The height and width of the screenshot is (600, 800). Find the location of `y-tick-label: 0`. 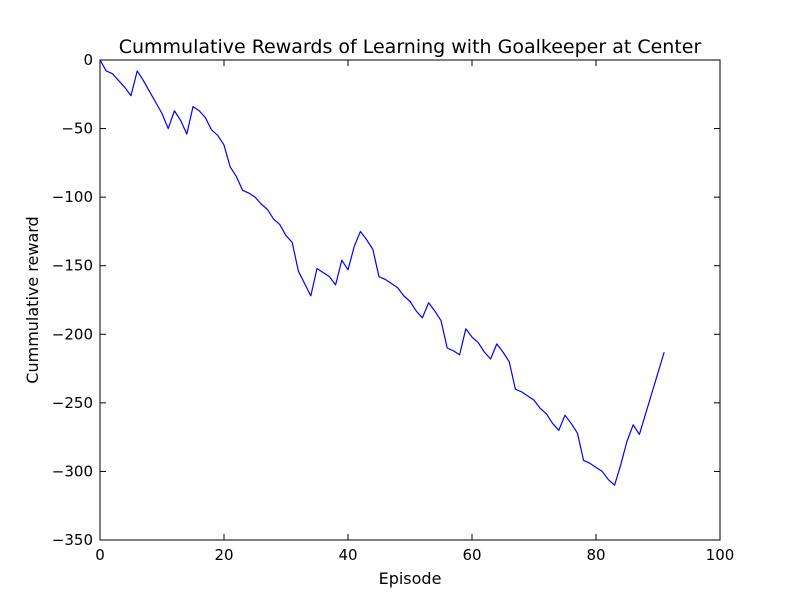

y-tick-label: 0 is located at coordinates (88, 60).